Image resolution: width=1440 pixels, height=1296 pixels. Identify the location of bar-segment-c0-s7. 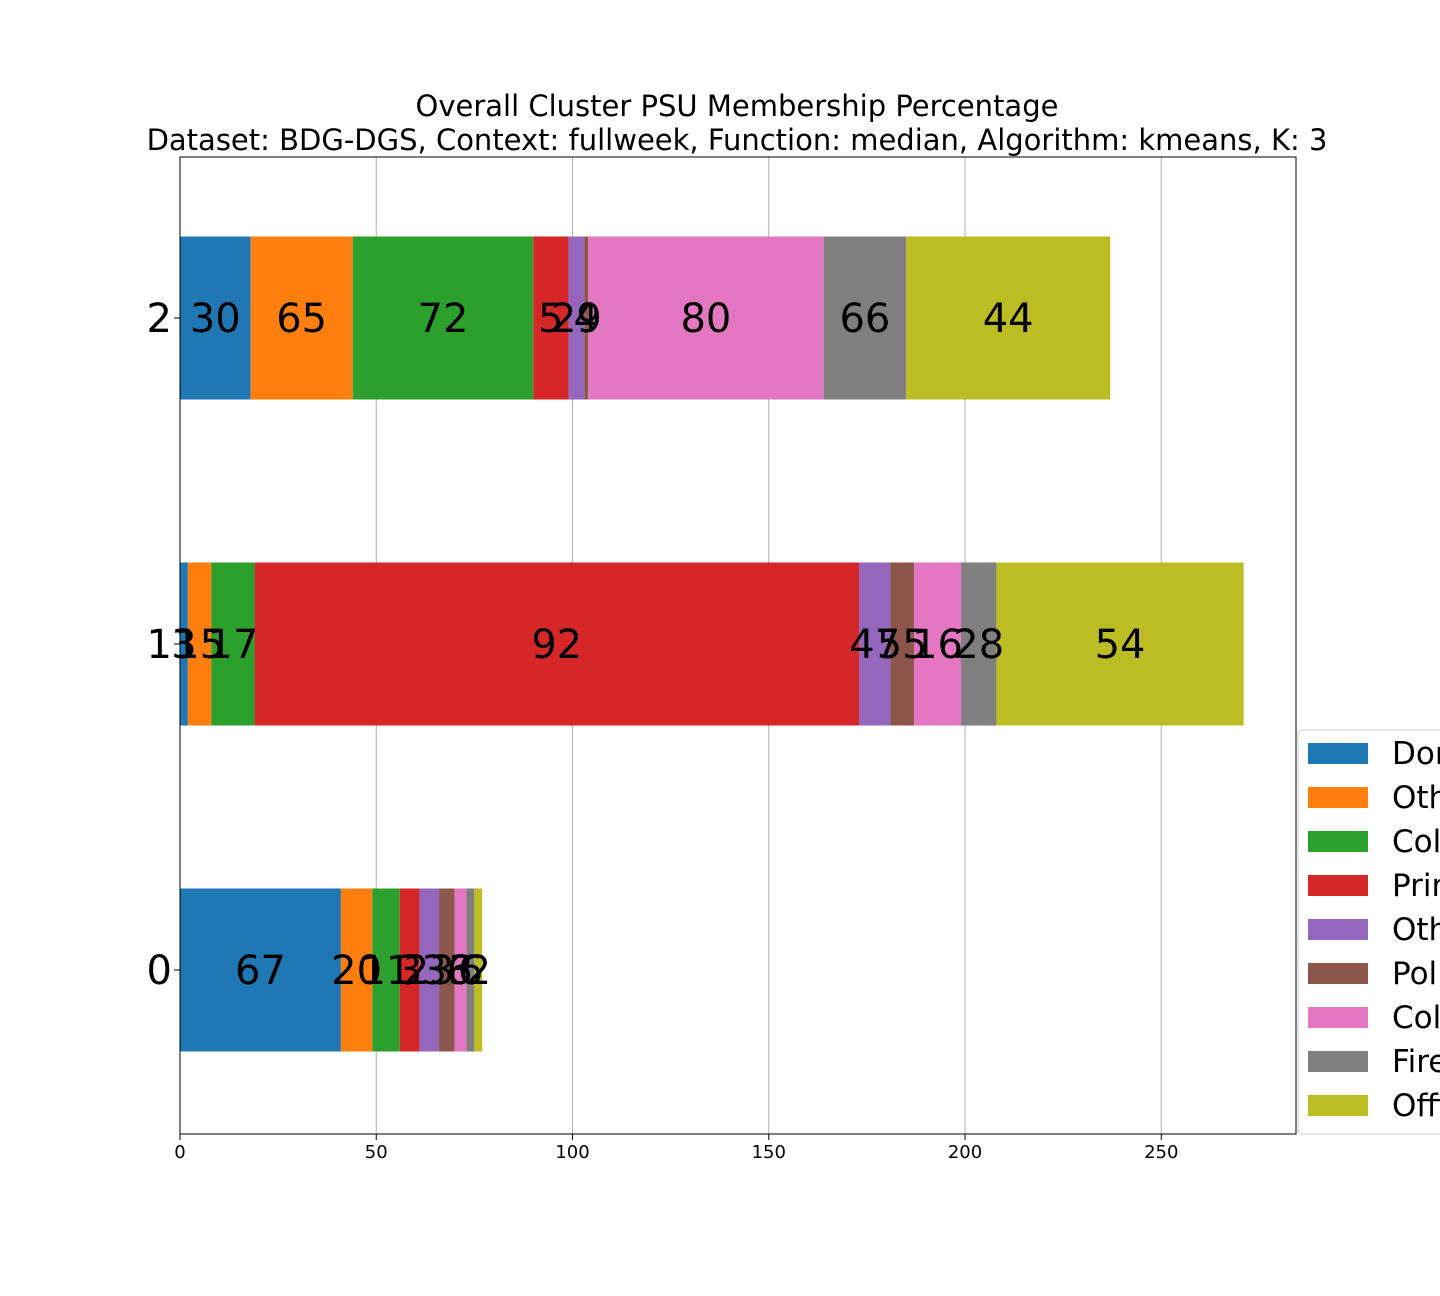
(470, 970).